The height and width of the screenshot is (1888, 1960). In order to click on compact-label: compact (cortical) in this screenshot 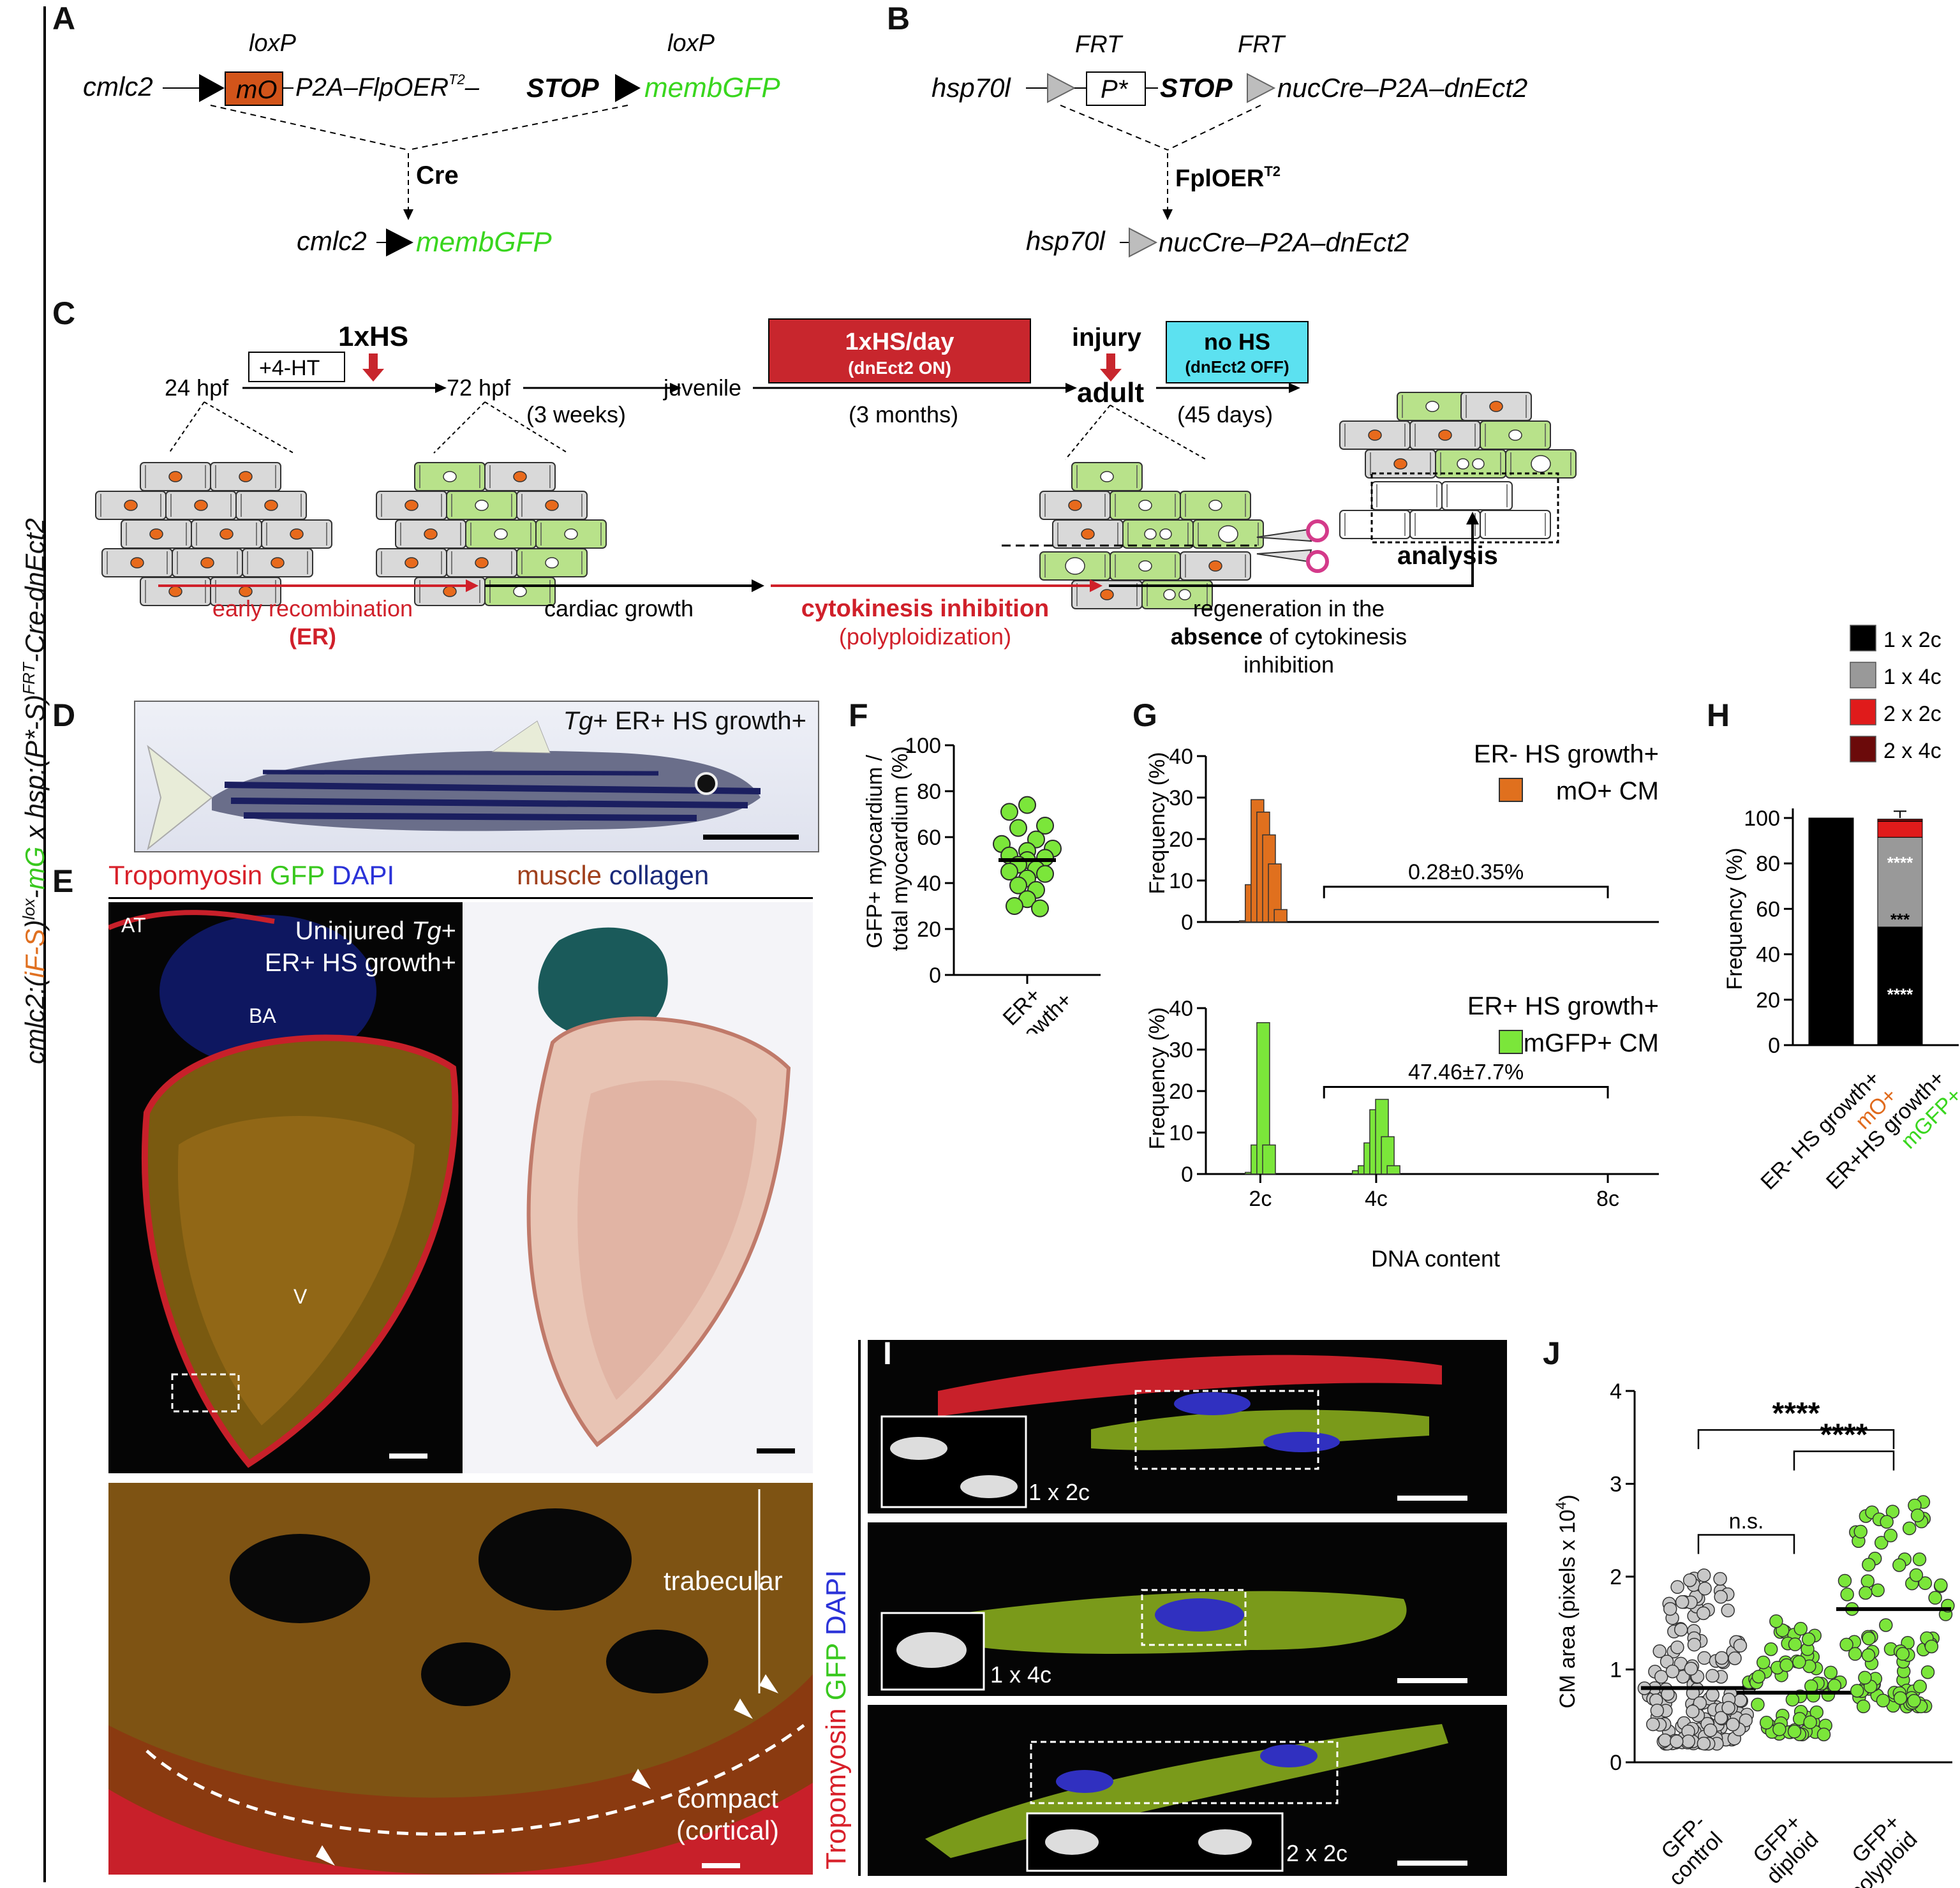, I will do `click(728, 1814)`.